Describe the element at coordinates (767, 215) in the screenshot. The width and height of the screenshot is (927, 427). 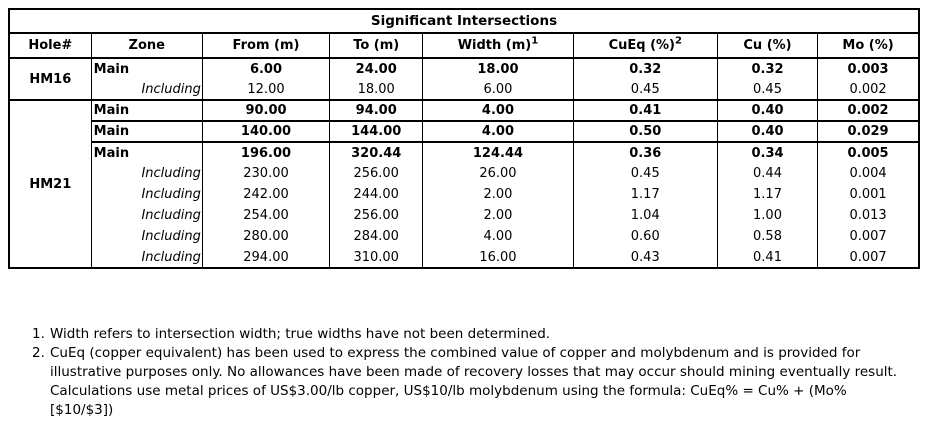
I see `cu-cell: 1.00` at that location.